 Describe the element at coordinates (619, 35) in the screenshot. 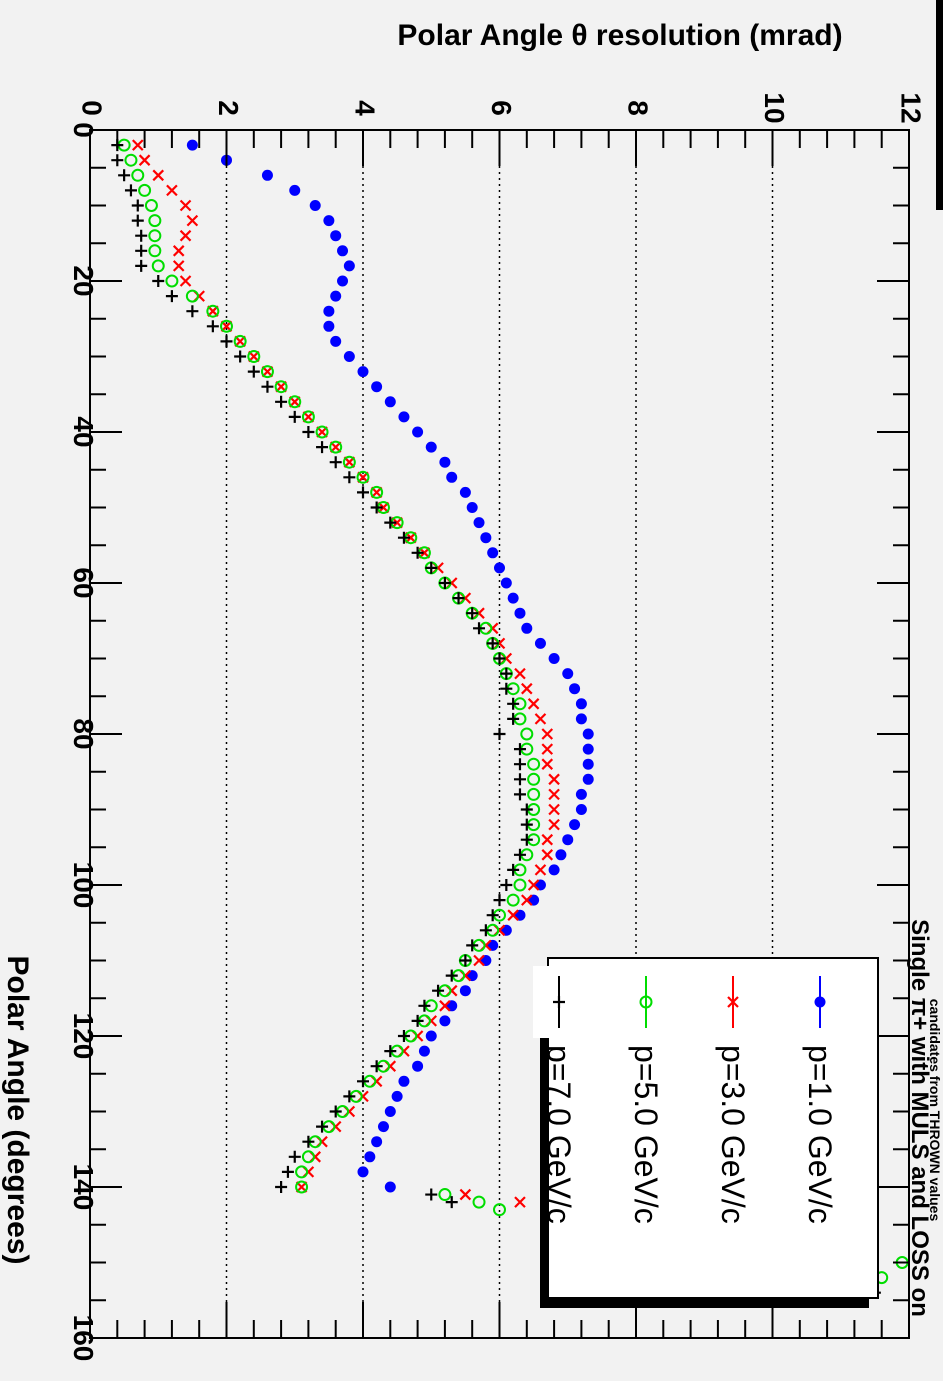

I see `y-axis-title: Polar Angle θ resolution (mrad)` at that location.